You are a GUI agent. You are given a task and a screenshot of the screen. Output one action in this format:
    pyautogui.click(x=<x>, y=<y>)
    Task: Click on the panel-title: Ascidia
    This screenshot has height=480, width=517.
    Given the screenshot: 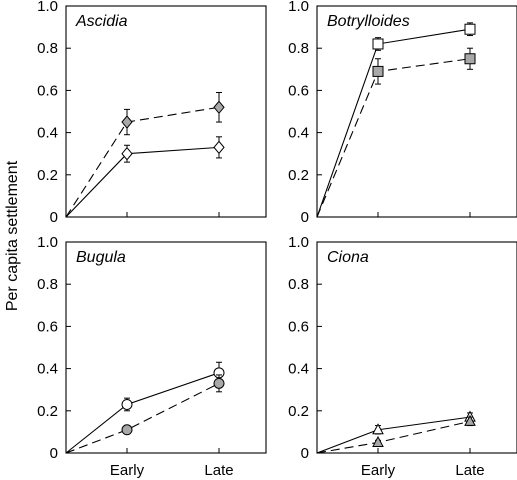 What is the action you would take?
    pyautogui.click(x=101, y=21)
    